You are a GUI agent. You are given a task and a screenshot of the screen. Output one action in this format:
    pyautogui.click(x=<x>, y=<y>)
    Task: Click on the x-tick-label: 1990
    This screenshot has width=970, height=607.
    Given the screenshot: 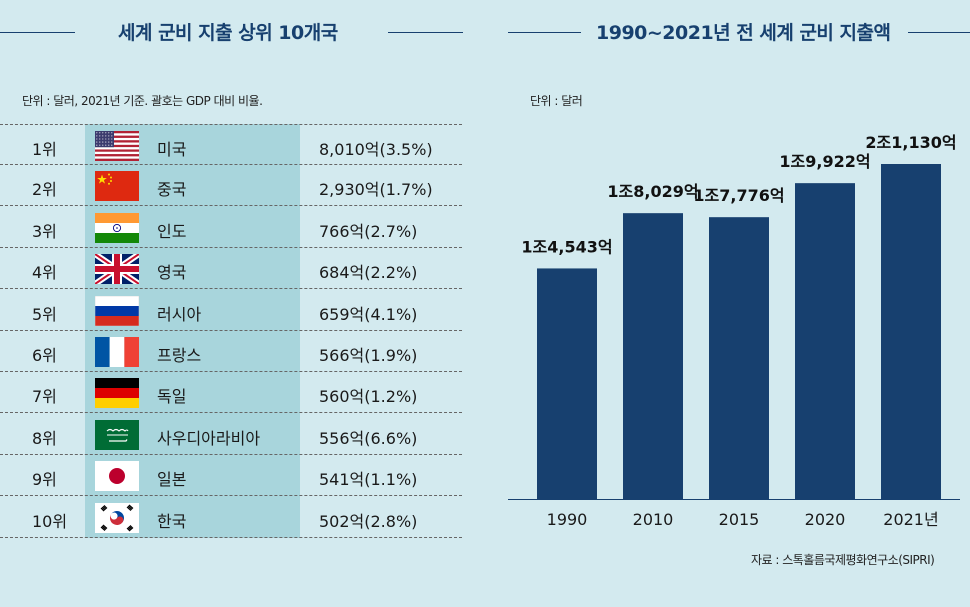 What is the action you would take?
    pyautogui.click(x=567, y=519)
    